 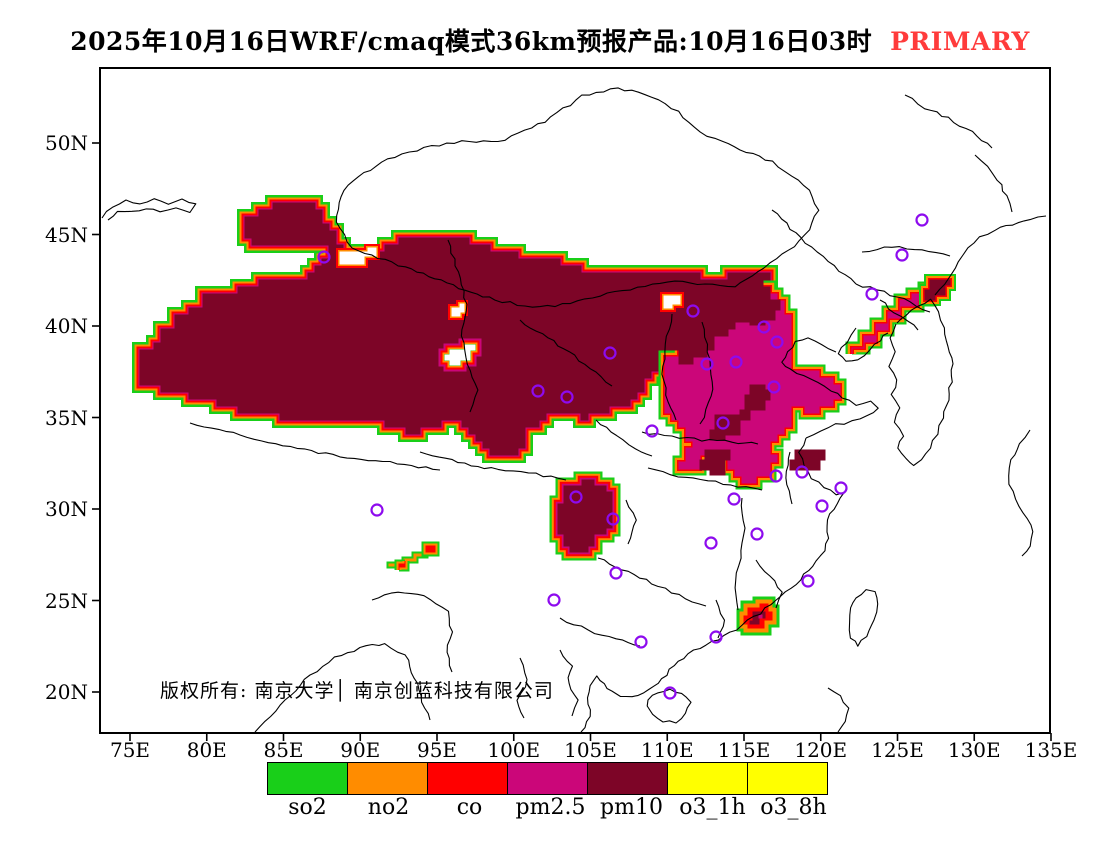 What do you see at coordinates (808, 581) in the screenshot?
I see `city-marker-fuzhou` at bounding box center [808, 581].